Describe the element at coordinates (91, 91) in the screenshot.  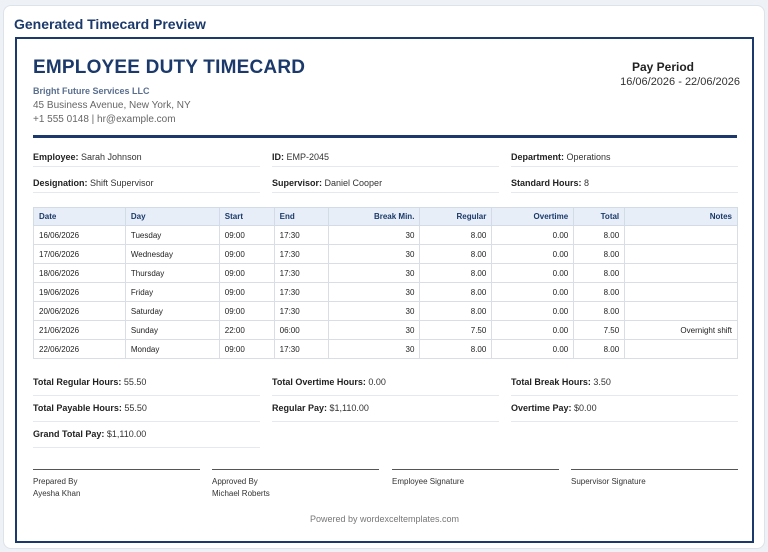
I see `company-name: Bright Future Services LLC` at that location.